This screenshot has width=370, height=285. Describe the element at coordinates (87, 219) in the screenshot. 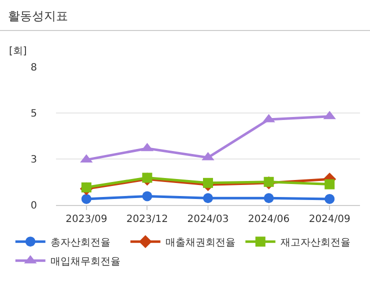

I see `x-tick-label: 2023/09` at that location.